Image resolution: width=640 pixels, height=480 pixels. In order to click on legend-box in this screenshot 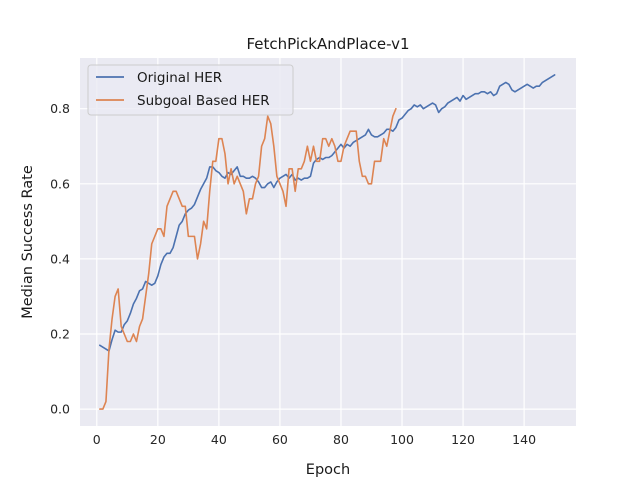, I will do `click(190, 90)`.